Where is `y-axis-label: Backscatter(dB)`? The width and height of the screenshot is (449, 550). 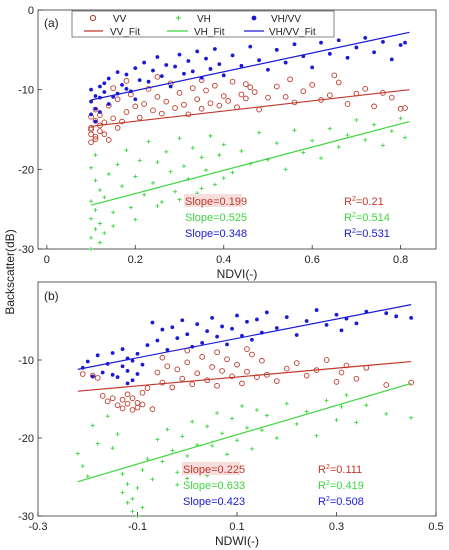 y-axis-label: Backscatter(dB) is located at coordinates (10, 271).